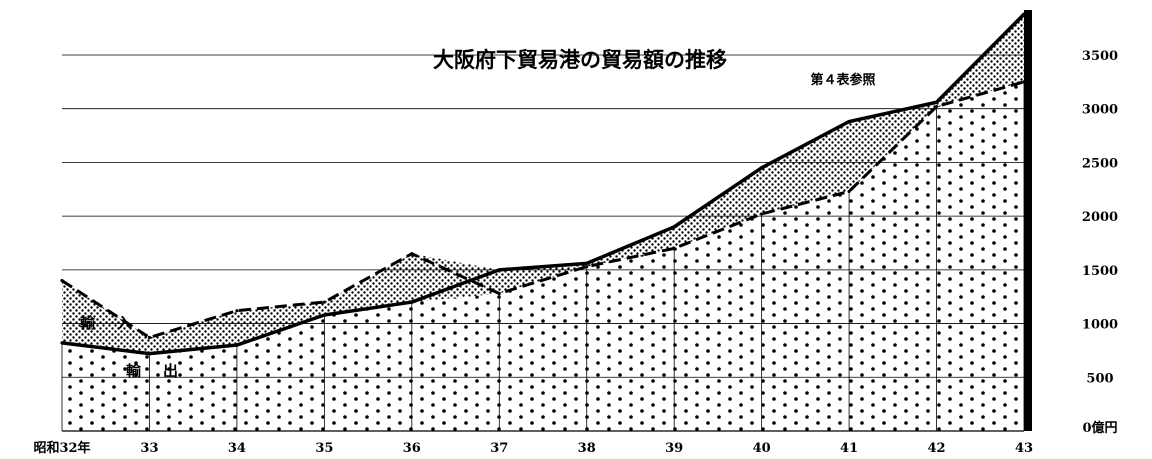 This screenshot has height=459, width=1152. I want to click on chart-note: 第４表参照, so click(842, 80).